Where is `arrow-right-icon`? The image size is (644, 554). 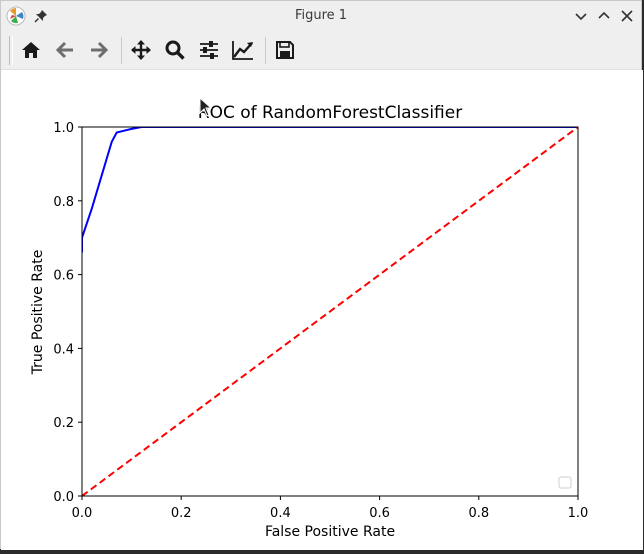
arrow-right-icon is located at coordinates (100, 50).